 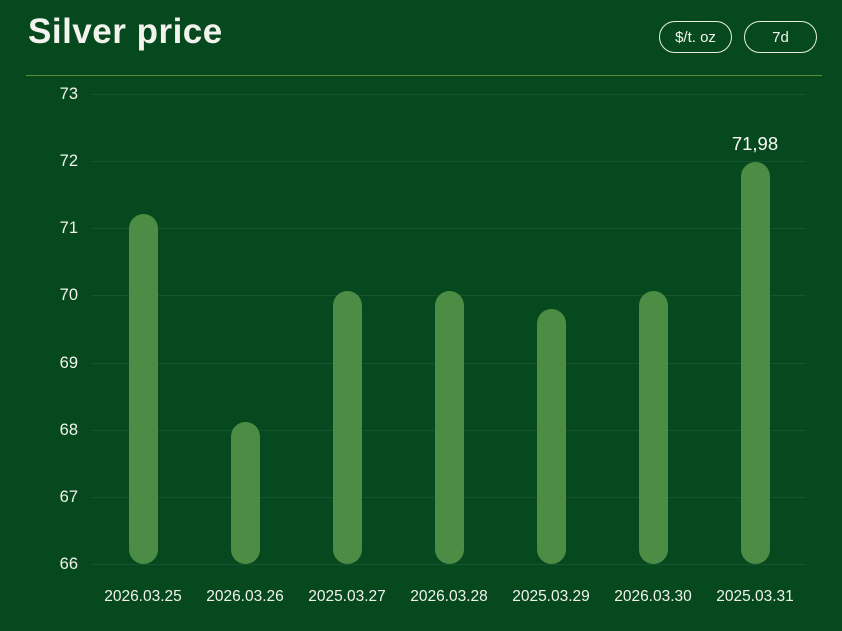 What do you see at coordinates (653, 596) in the screenshot?
I see `x-axis-tick-label: 2026.03.30` at bounding box center [653, 596].